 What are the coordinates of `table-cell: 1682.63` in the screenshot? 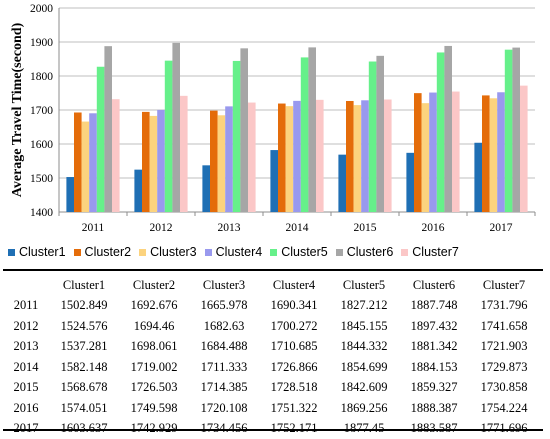 It's located at (224, 326).